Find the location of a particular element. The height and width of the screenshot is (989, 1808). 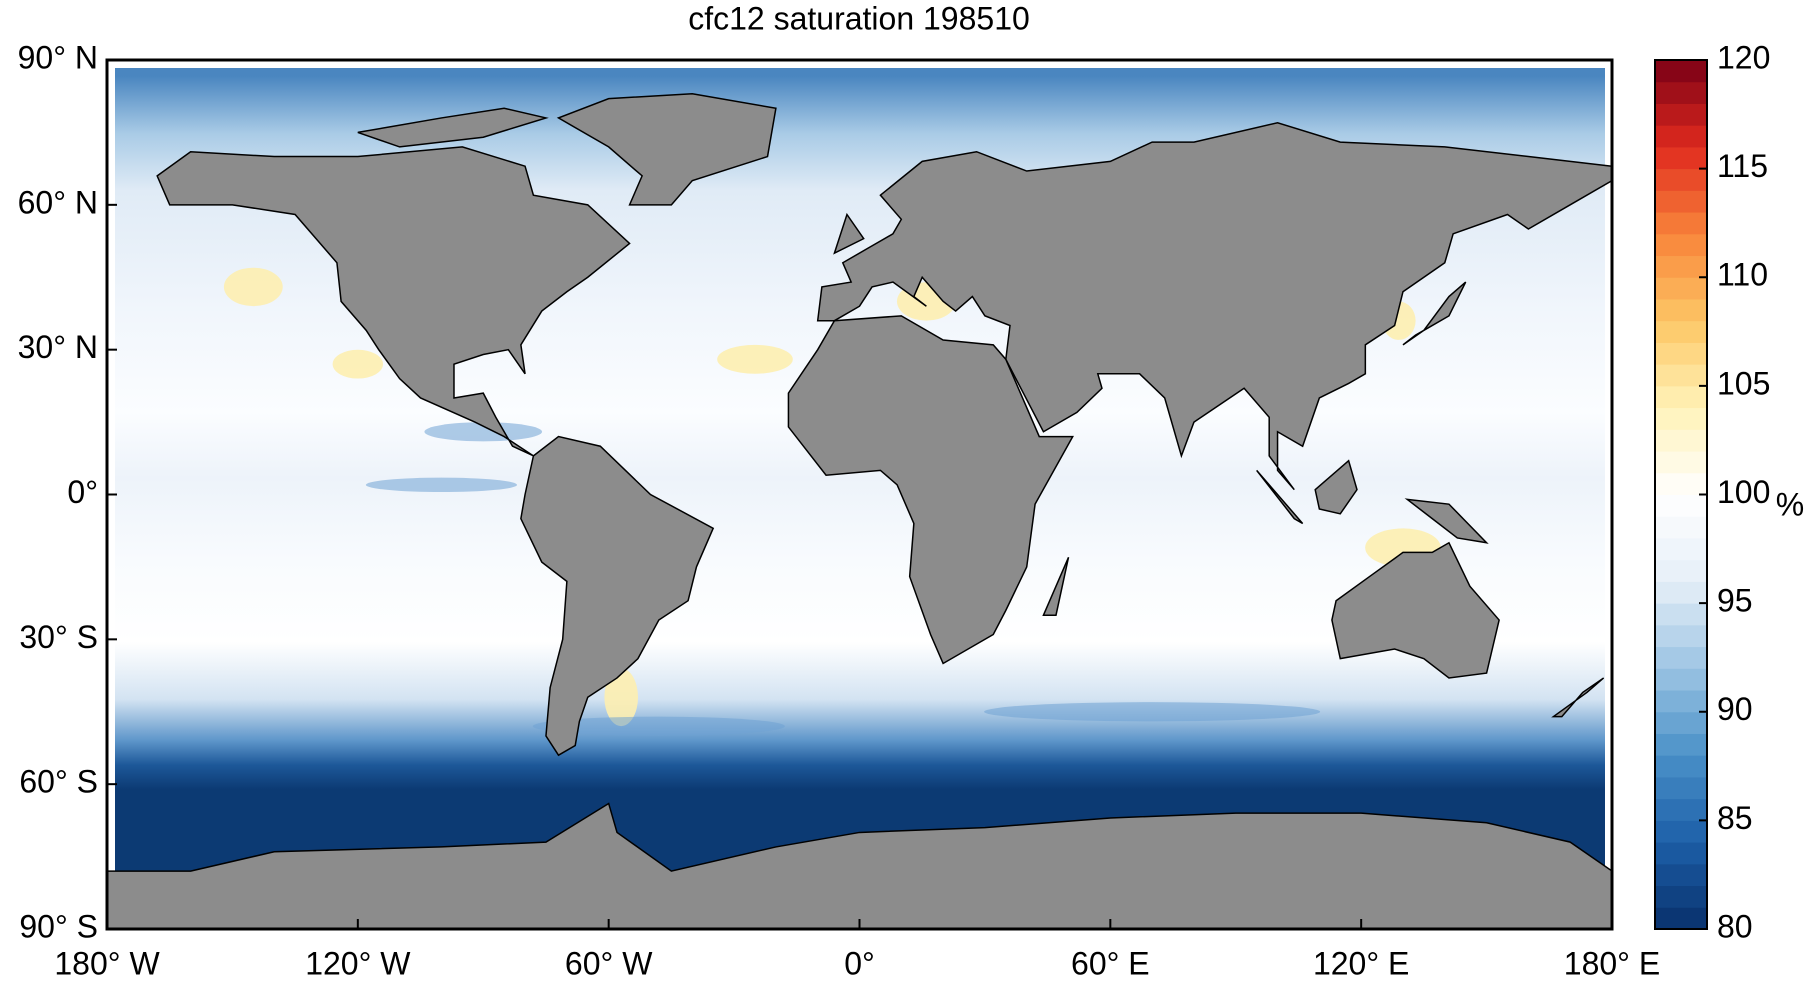

y-tick-label: 90° S is located at coordinates (58, 926).